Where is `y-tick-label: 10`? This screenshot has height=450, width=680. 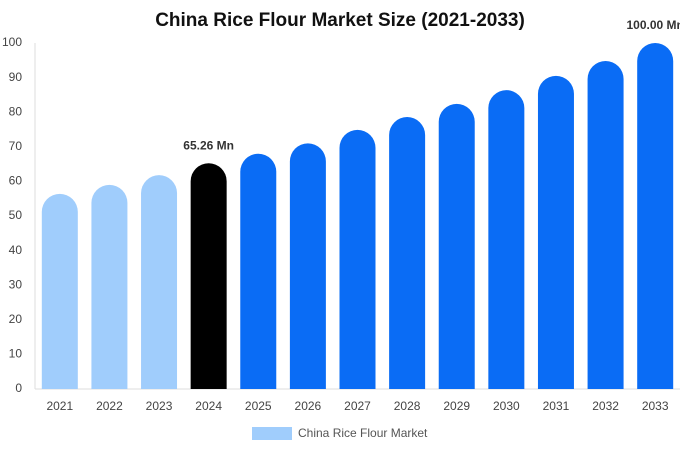 y-tick-label: 10 is located at coordinates (16, 354).